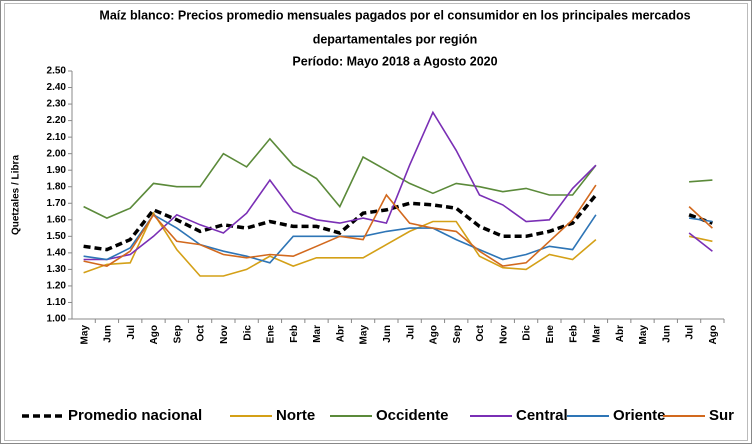 The width and height of the screenshot is (752, 444). What do you see at coordinates (135, 415) in the screenshot?
I see `legend-label: Promedio nacional` at bounding box center [135, 415].